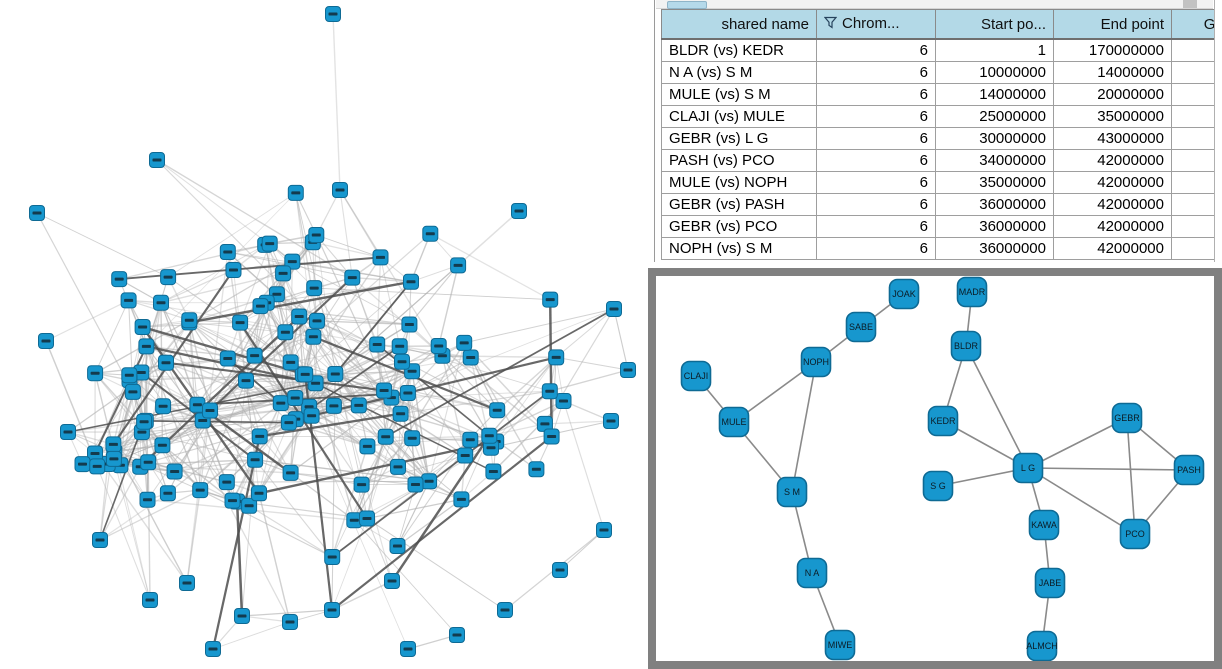  What do you see at coordinates (1112, 50) in the screenshot?
I see `cell-end-point: 170000000` at bounding box center [1112, 50].